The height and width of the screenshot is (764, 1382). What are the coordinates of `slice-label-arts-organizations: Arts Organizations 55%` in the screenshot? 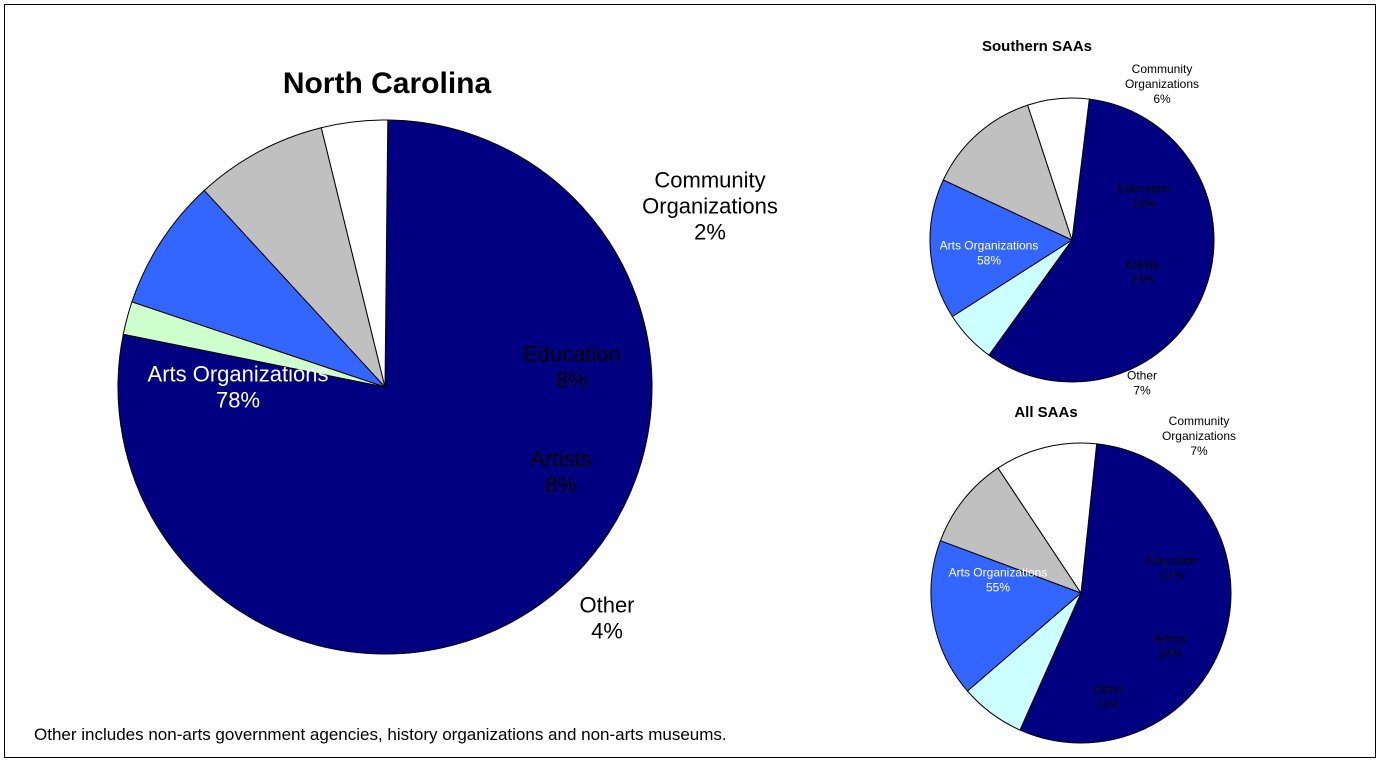 It's located at (998, 580).